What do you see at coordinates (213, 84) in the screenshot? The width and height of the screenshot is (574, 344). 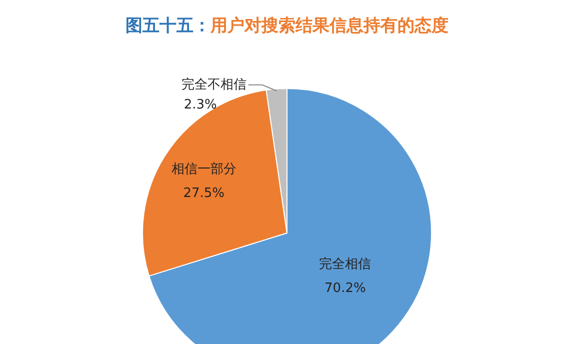 I see `slice-label: 完全不相信` at bounding box center [213, 84].